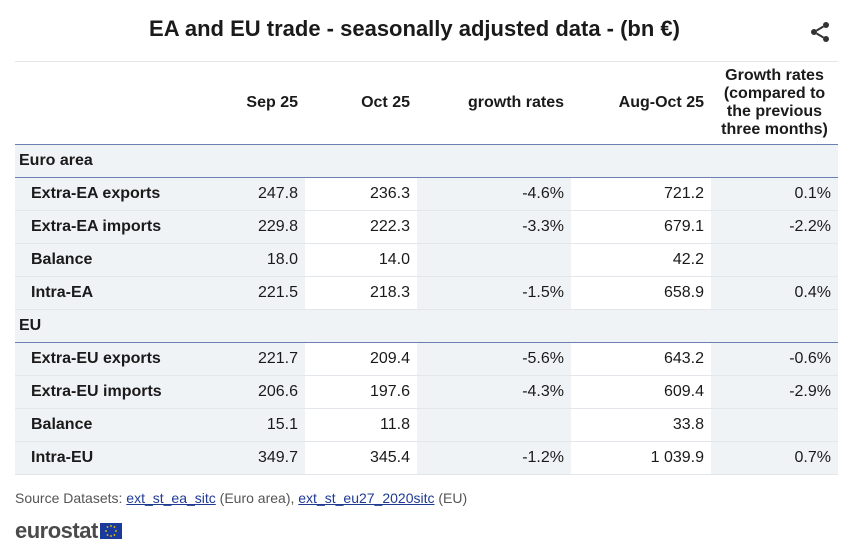  I want to click on section-row: Euro area, so click(426, 161).